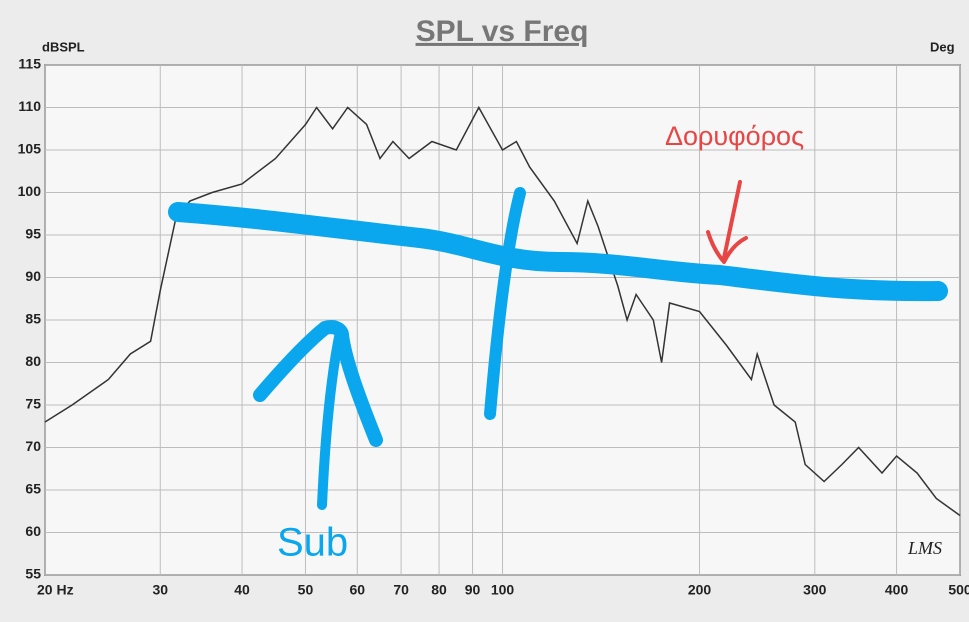 This screenshot has width=969, height=622. What do you see at coordinates (942, 46) in the screenshot?
I see `y2-axis-label: Deg` at bounding box center [942, 46].